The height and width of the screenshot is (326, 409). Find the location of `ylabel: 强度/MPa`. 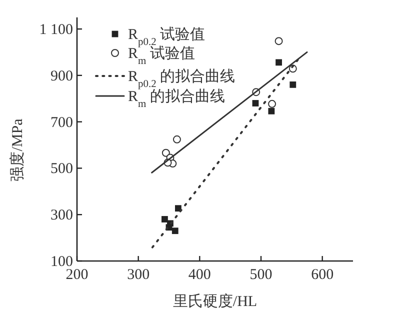

ylabel: 强度/MPa is located at coordinates (18, 150).